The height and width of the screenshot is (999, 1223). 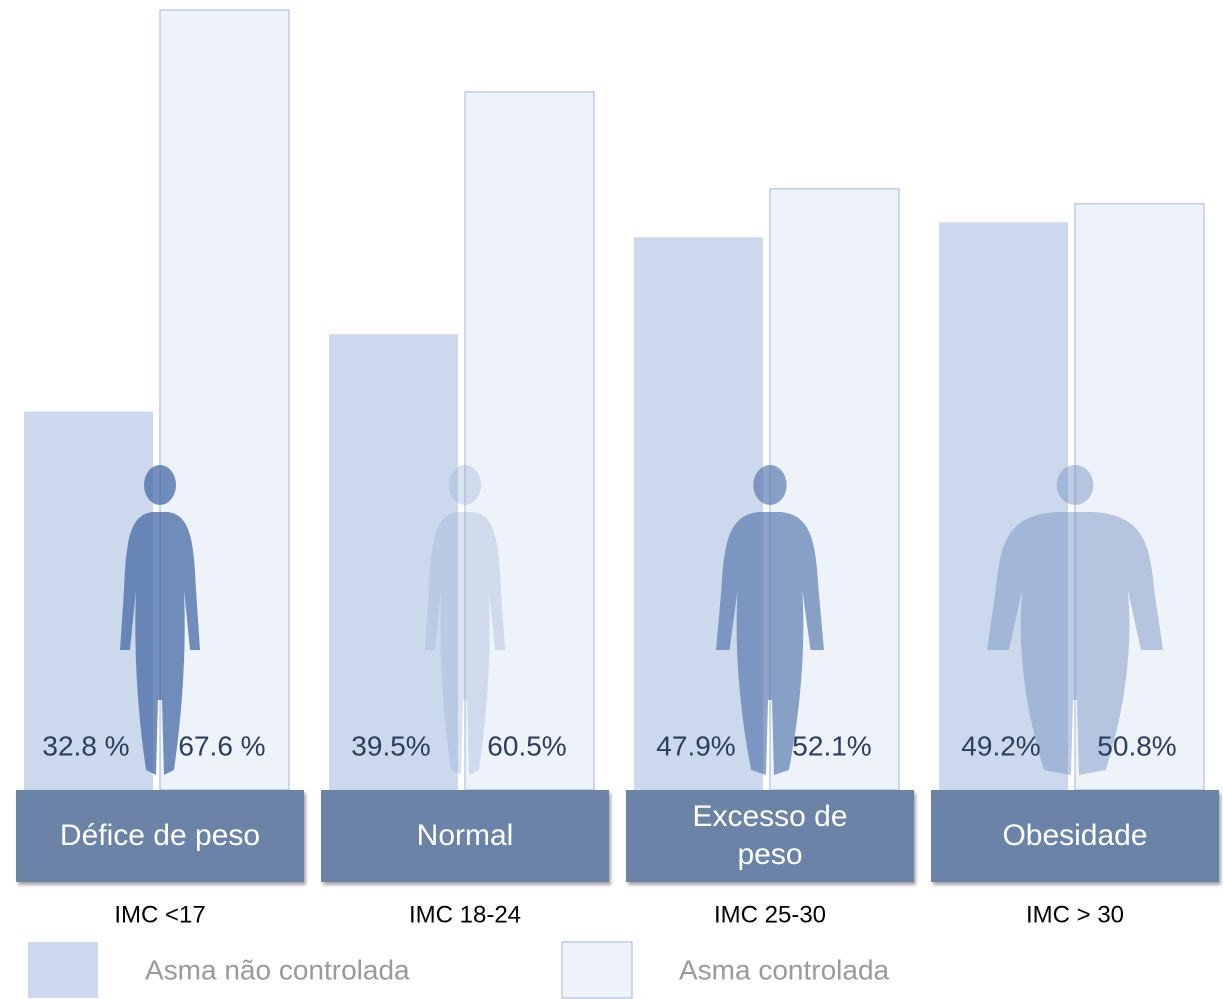 I want to click on category-label: Normal, so click(x=465, y=835).